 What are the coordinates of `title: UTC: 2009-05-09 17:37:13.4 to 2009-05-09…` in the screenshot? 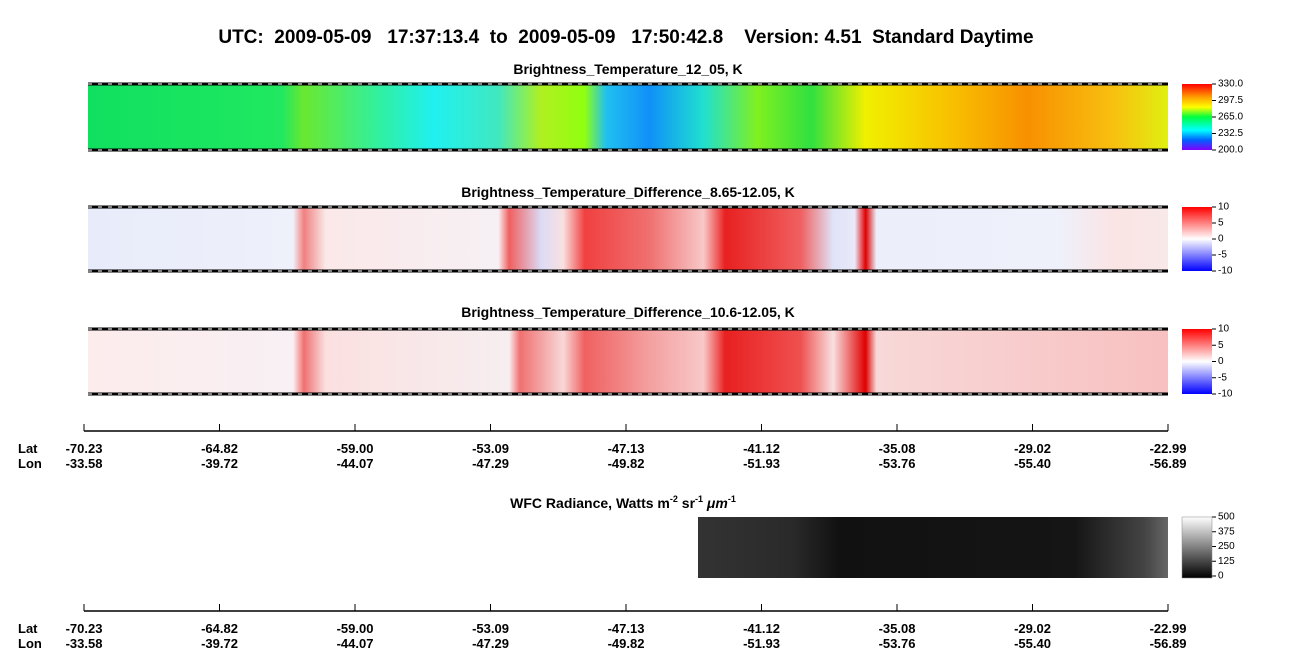 It's located at (625, 37).